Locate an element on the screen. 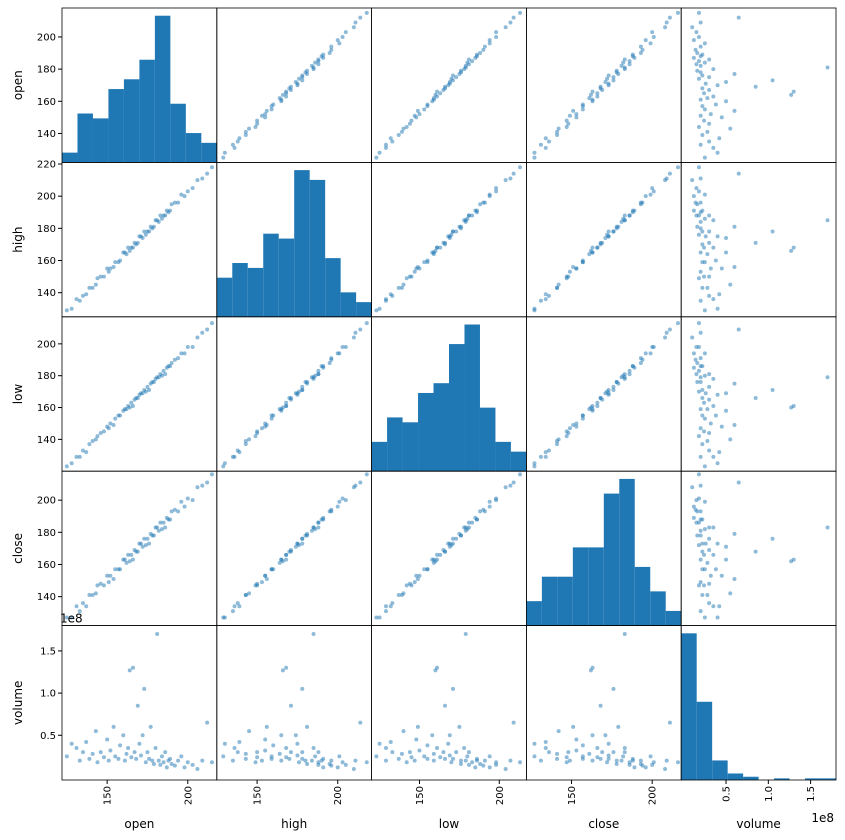 This screenshot has height=840, width=845. panel-frame is located at coordinates (139, 548).